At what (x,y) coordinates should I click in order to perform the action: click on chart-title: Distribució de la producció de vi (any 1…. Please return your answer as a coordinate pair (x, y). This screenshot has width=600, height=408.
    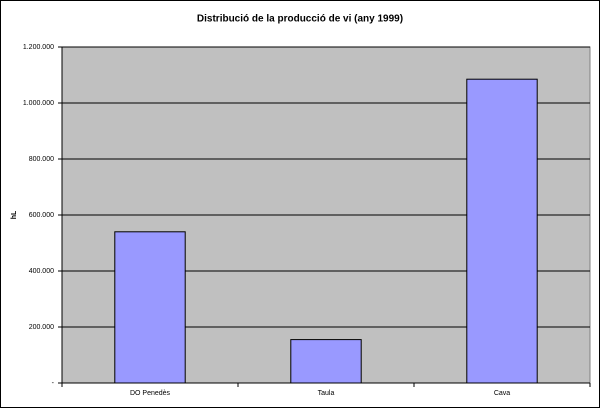
    Looking at the image, I should click on (300, 19).